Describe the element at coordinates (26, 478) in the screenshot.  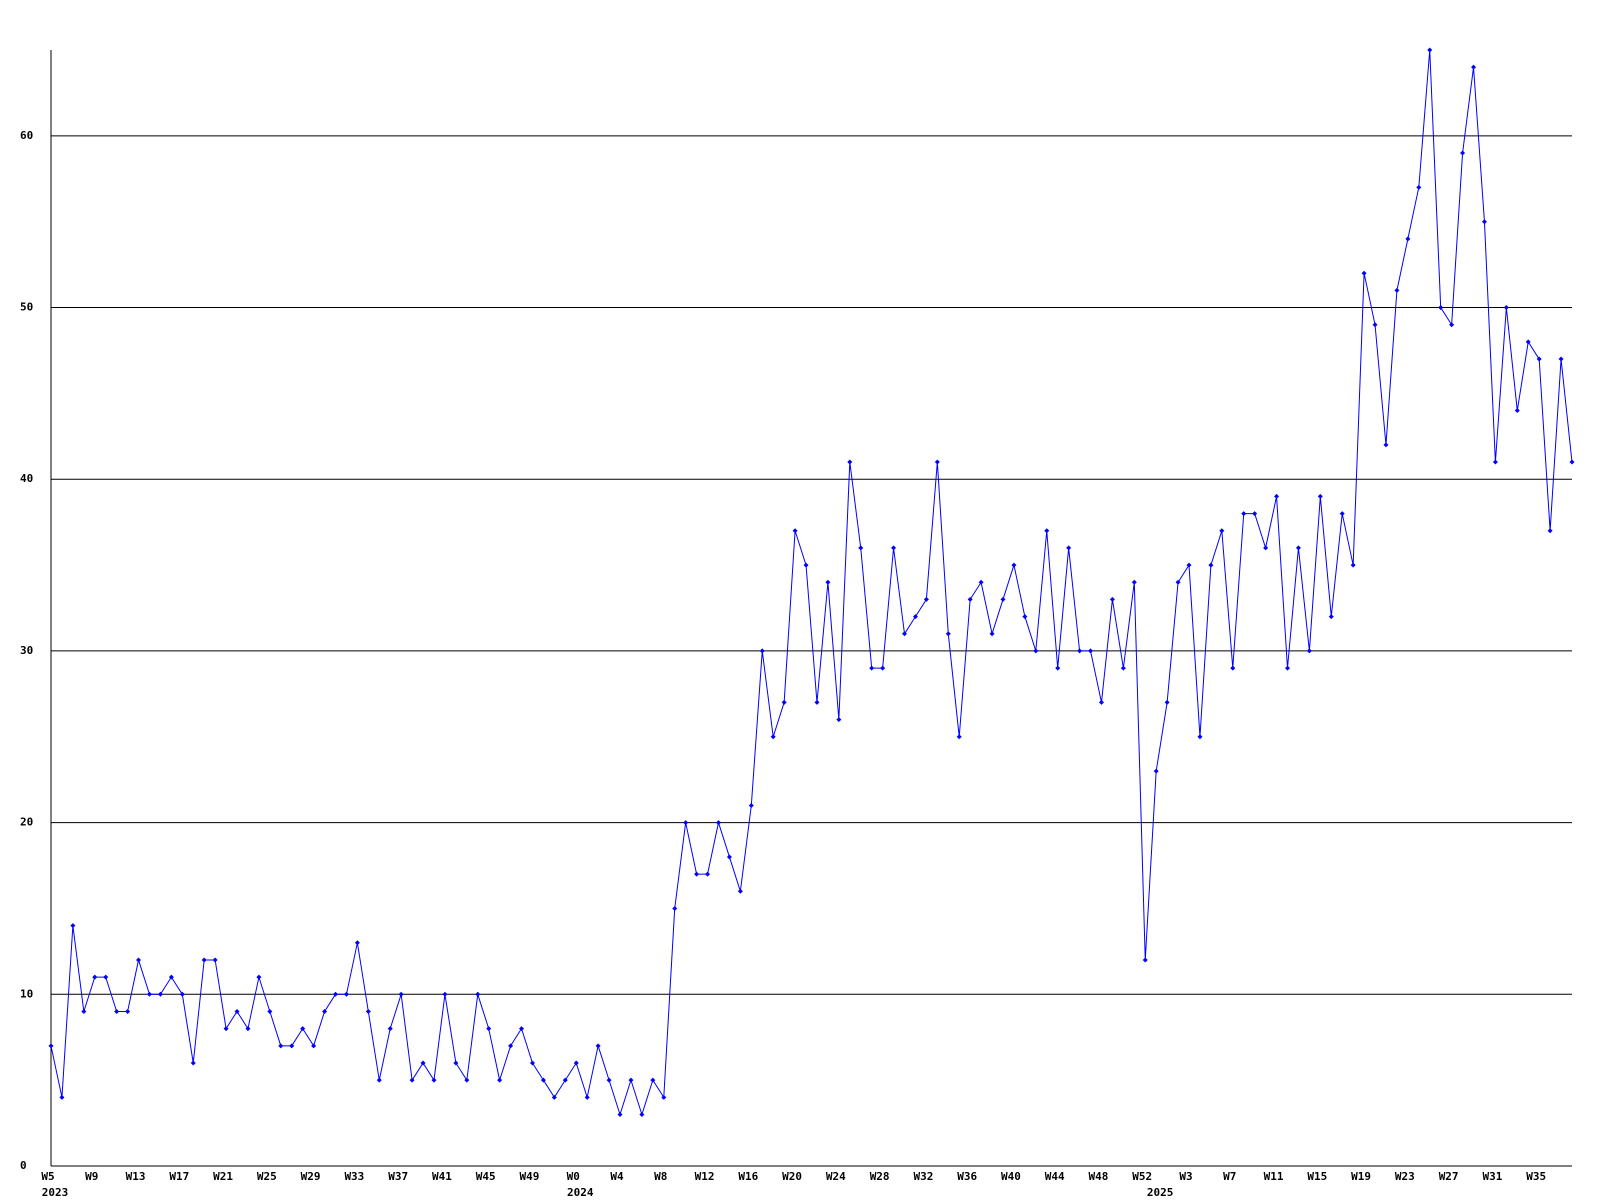
I see `y-tick-label: 40` at that location.